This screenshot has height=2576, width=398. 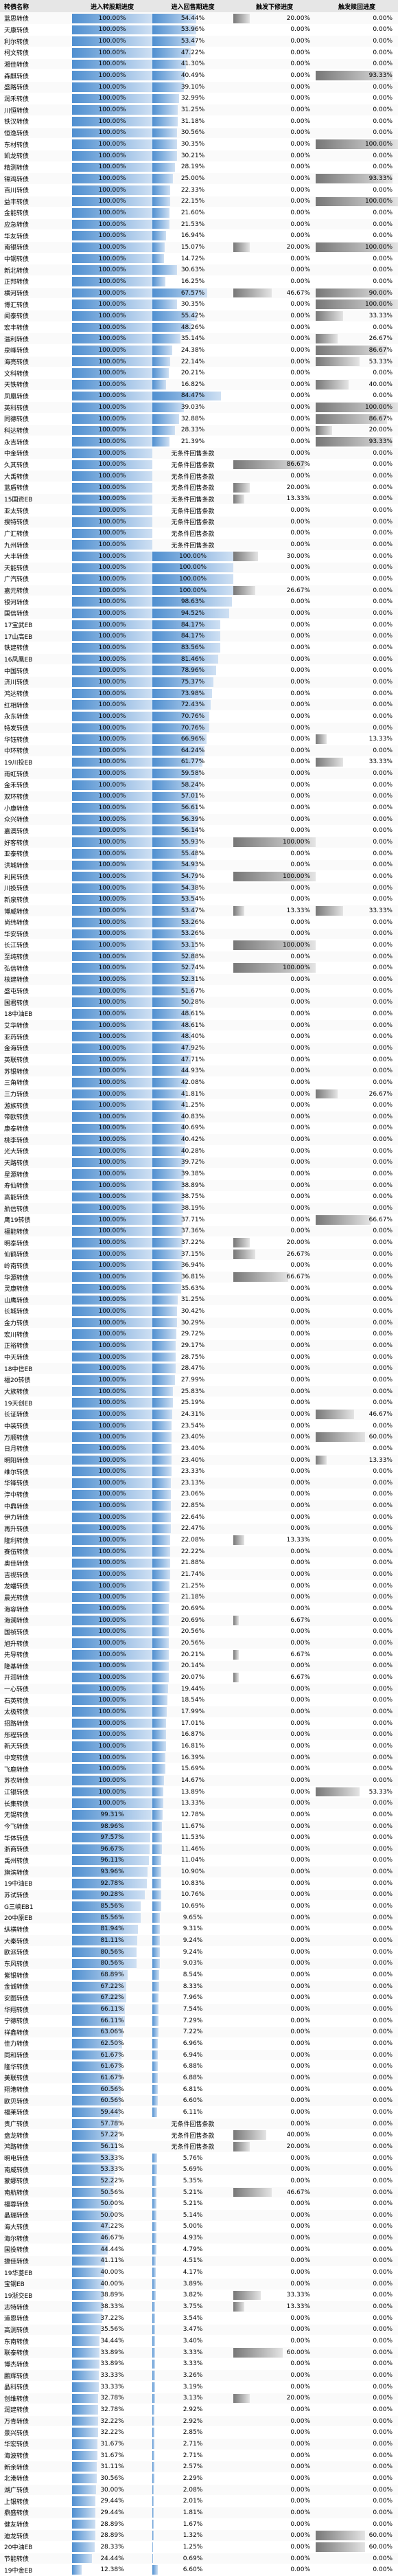 I want to click on progress-cell: 53.26%, so click(x=193, y=934).